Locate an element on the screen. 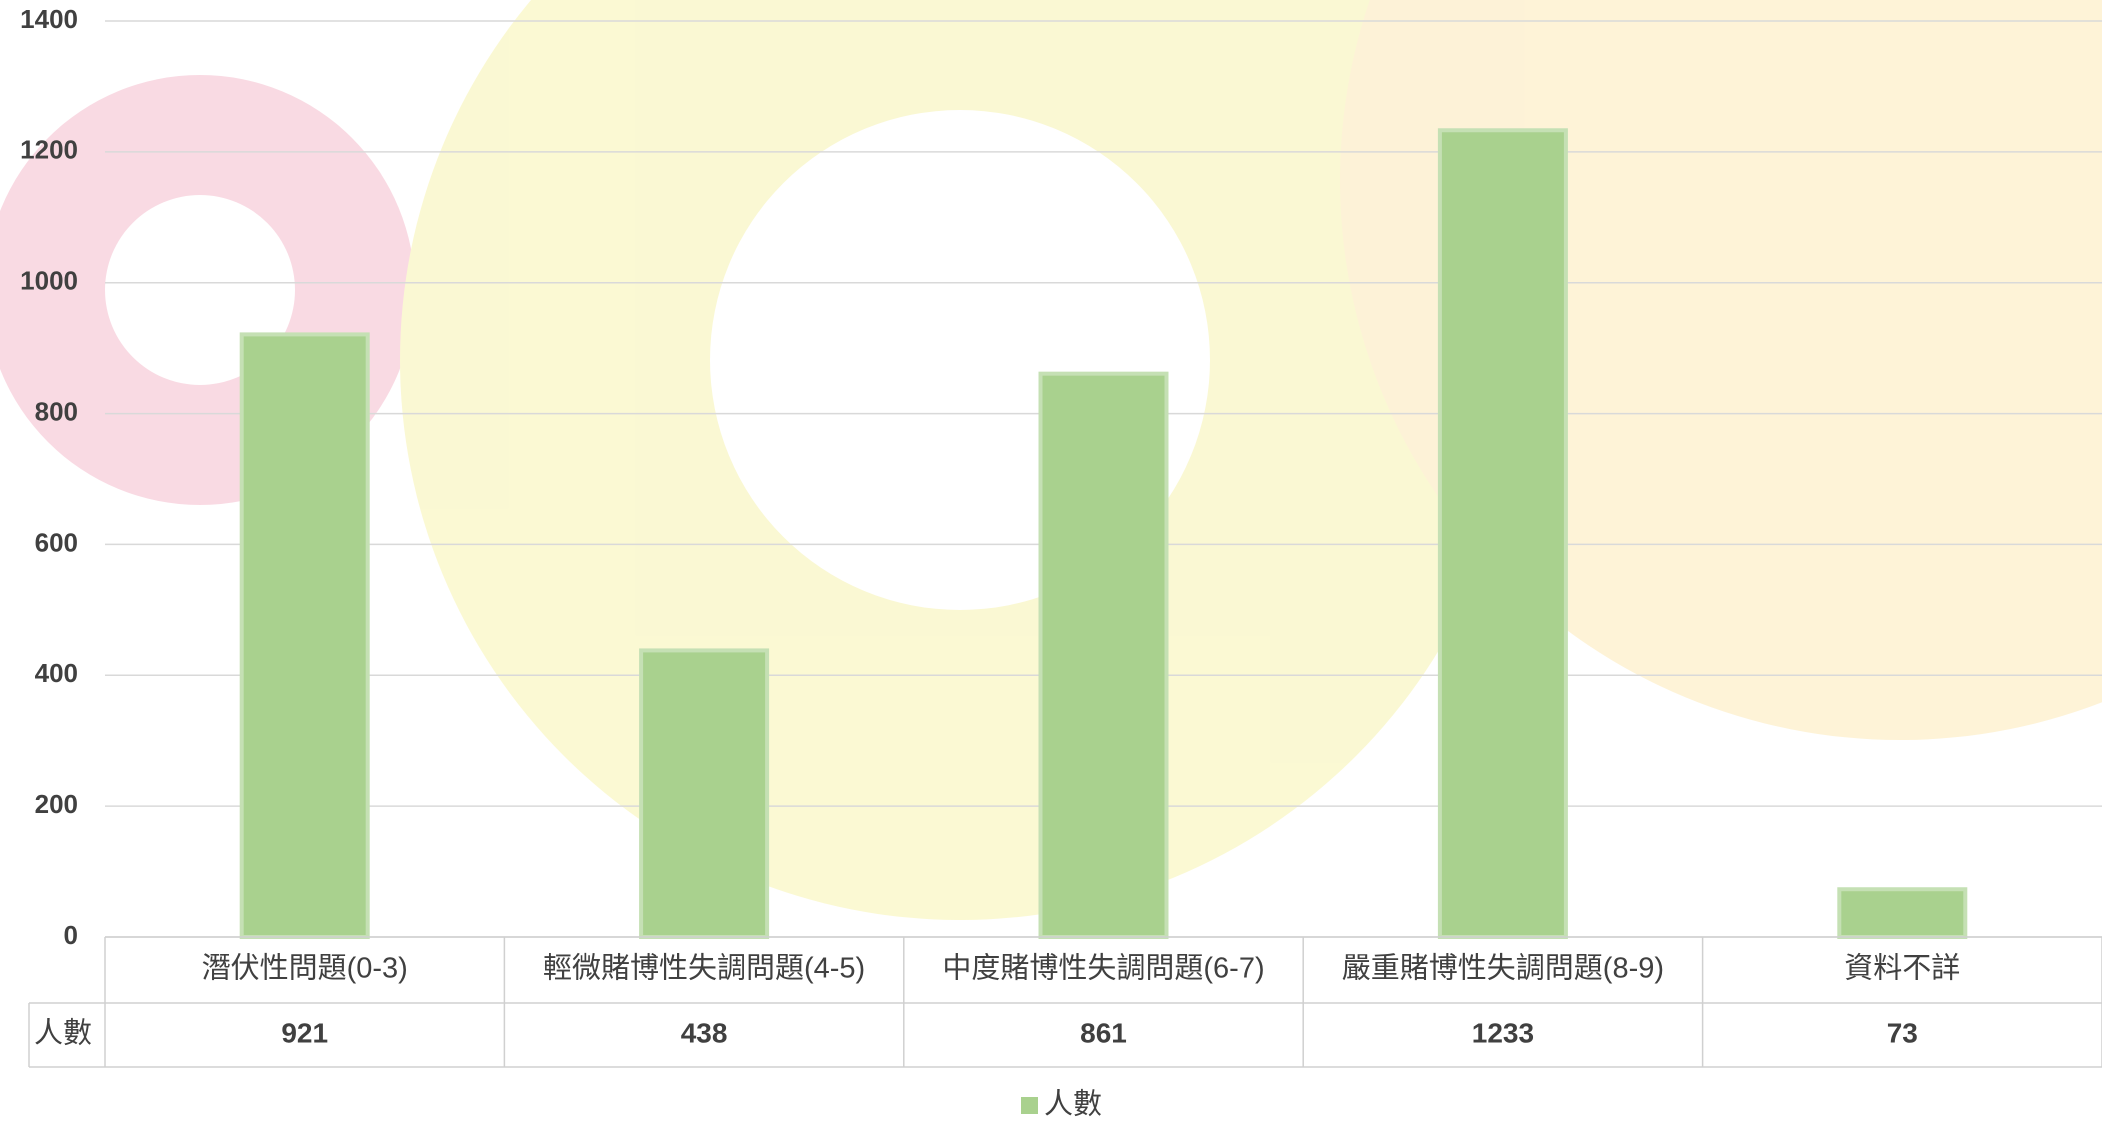 The image size is (2102, 1124). table-series-name: 人數 is located at coordinates (63, 1033).